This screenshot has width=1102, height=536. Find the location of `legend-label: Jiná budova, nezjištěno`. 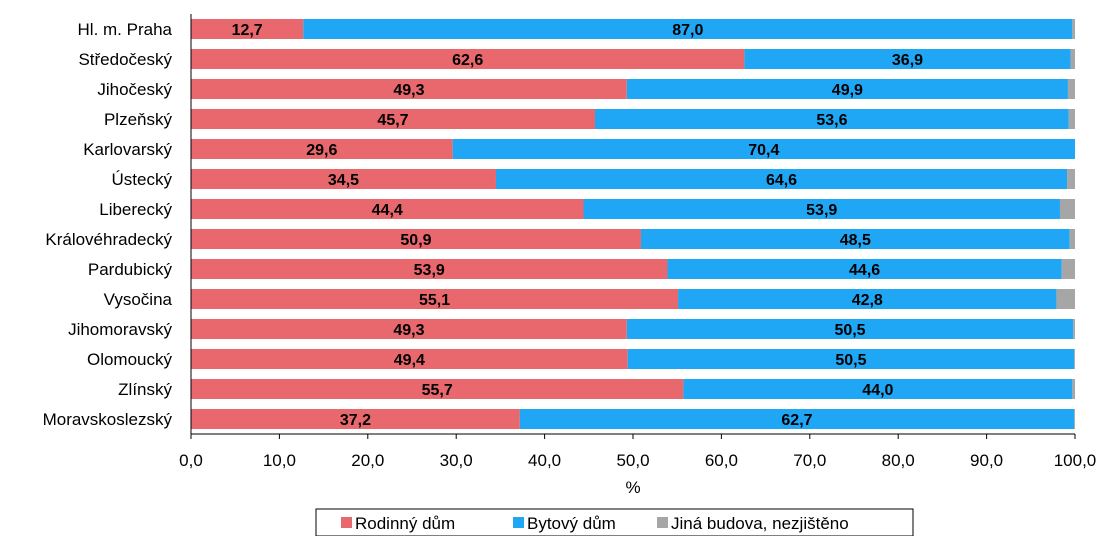

legend-label: Jiná budova, nezjištěno is located at coordinates (760, 523).